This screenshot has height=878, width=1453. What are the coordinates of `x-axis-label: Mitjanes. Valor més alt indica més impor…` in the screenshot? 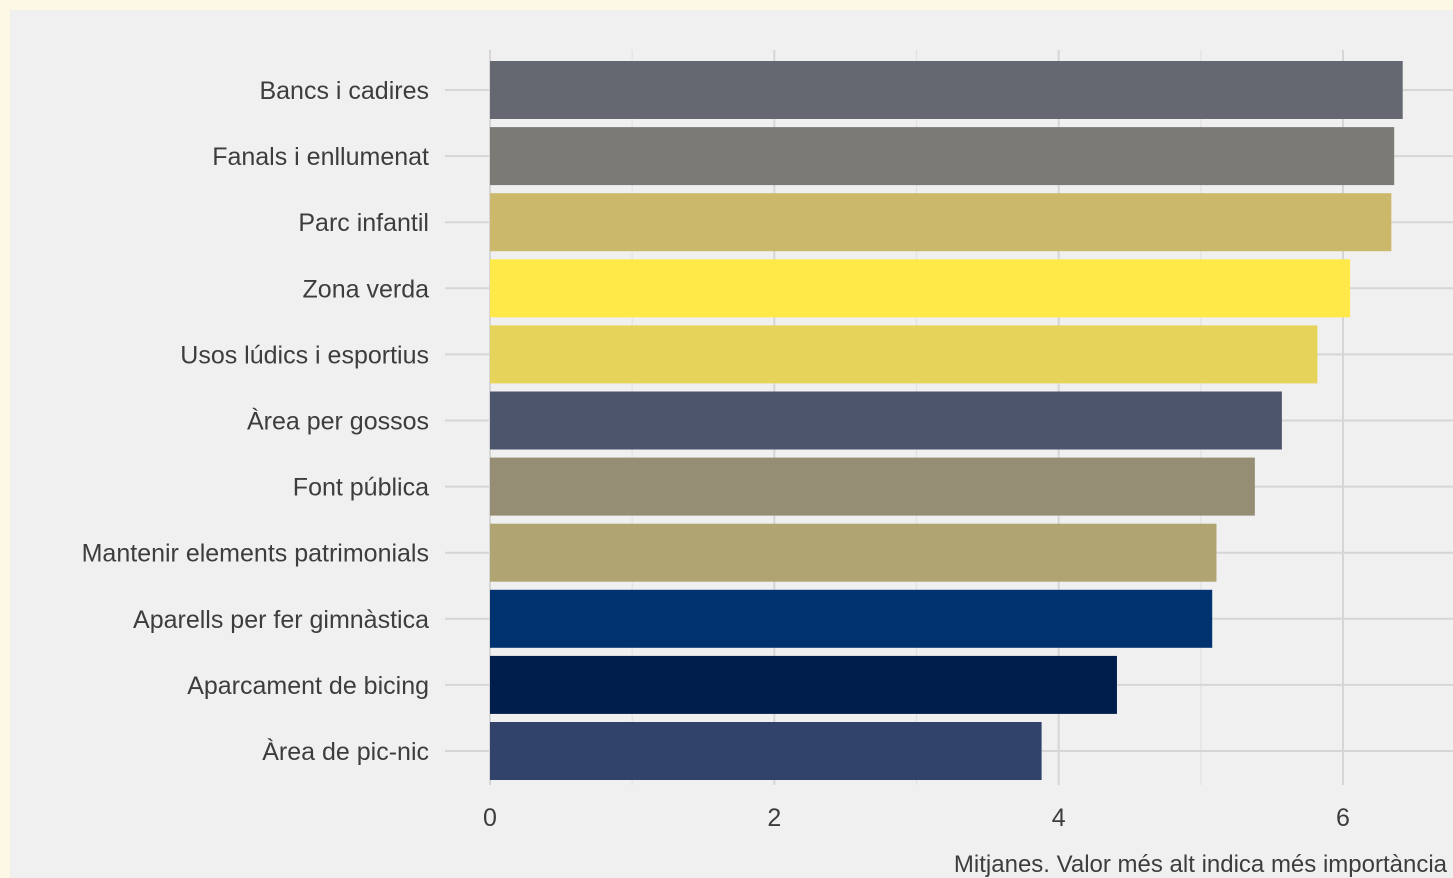 It's located at (1201, 864).